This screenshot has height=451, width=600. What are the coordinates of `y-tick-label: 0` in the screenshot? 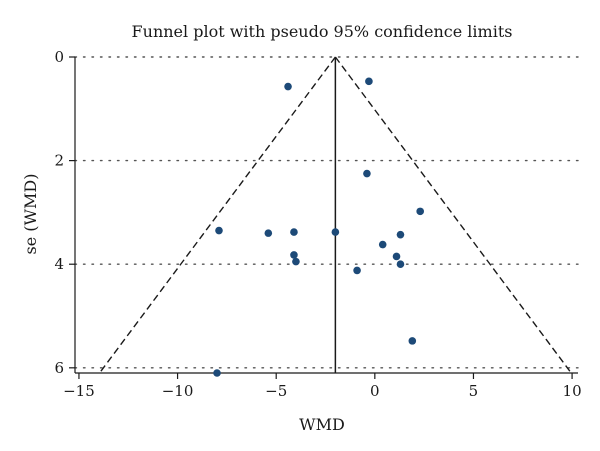 It's located at (59, 57).